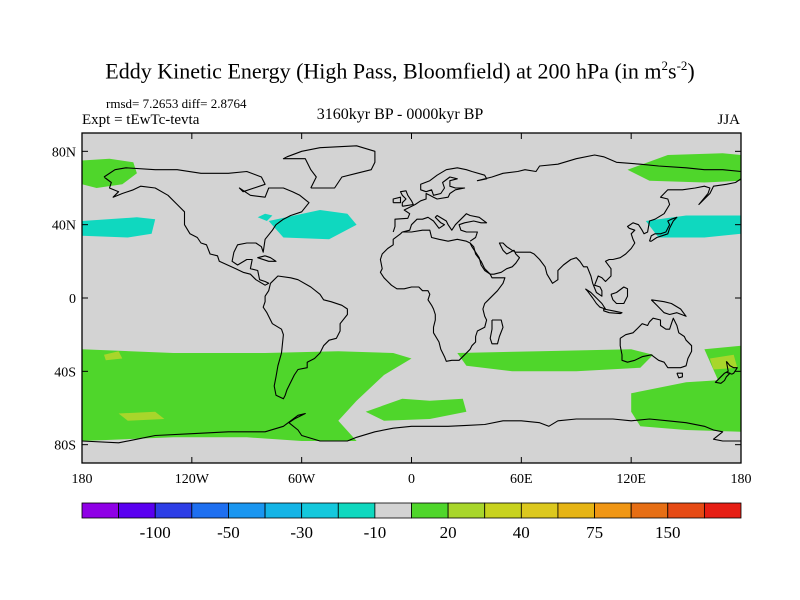 The image size is (800, 600). Describe the element at coordinates (691, 71) in the screenshot. I see `title-close: )` at that location.